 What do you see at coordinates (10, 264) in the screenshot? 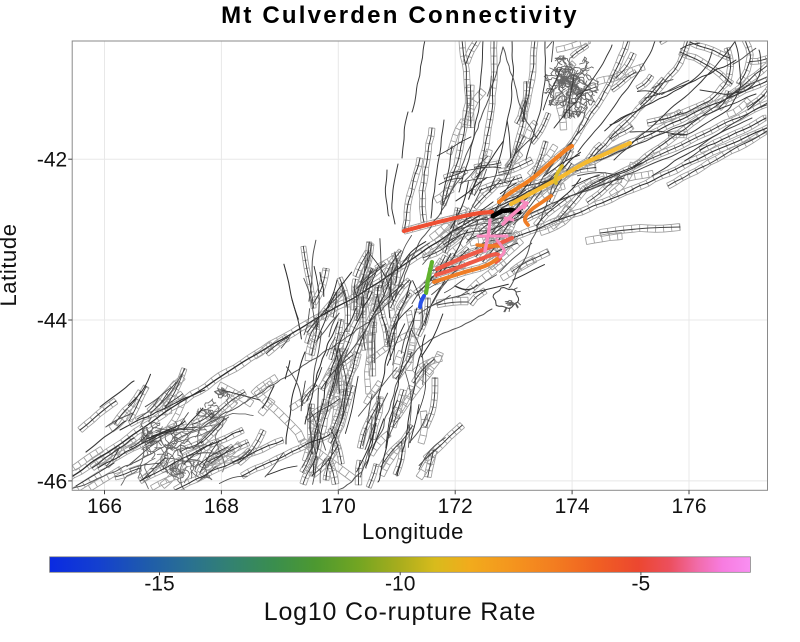
I see `svg-text: Latitude` at bounding box center [10, 264].